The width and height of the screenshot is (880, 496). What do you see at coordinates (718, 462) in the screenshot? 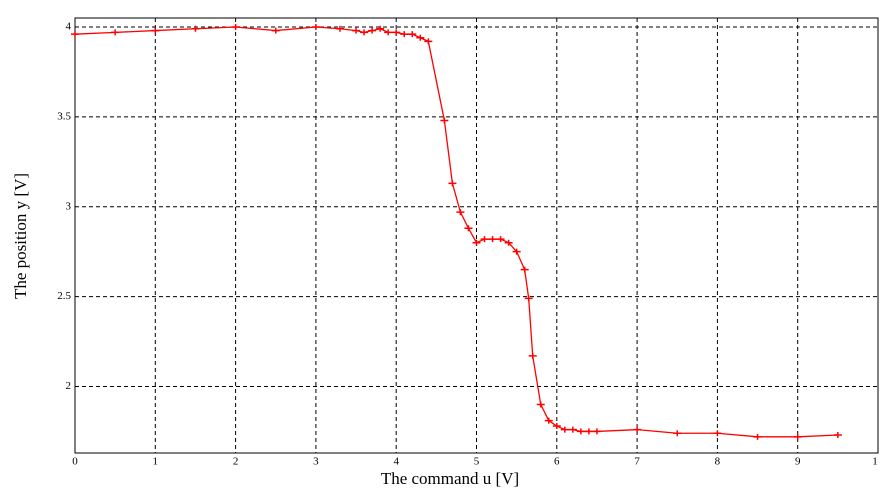
I see `x-tick-label: 8` at bounding box center [718, 462].